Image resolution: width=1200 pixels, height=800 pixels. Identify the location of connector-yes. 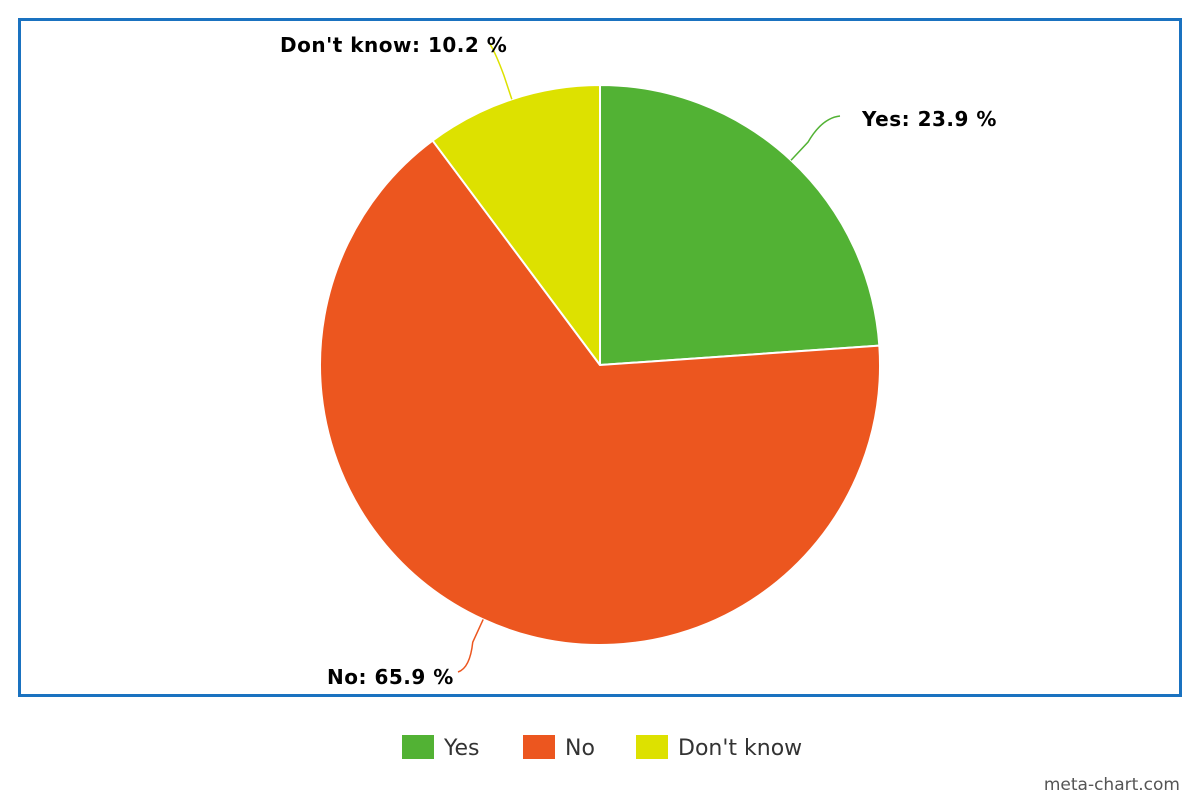
(815, 138).